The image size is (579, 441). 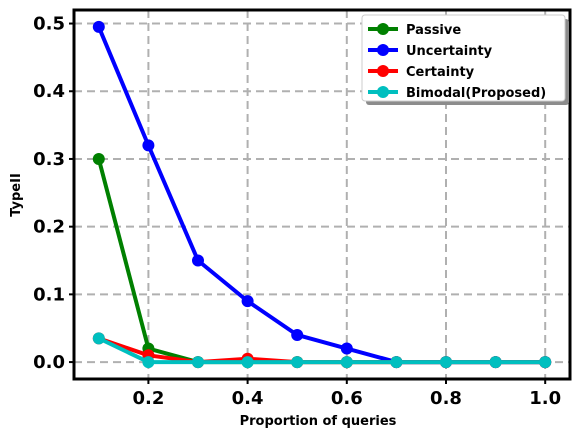 I want to click on legend-entry-certainty: Certainty, so click(x=421, y=72).